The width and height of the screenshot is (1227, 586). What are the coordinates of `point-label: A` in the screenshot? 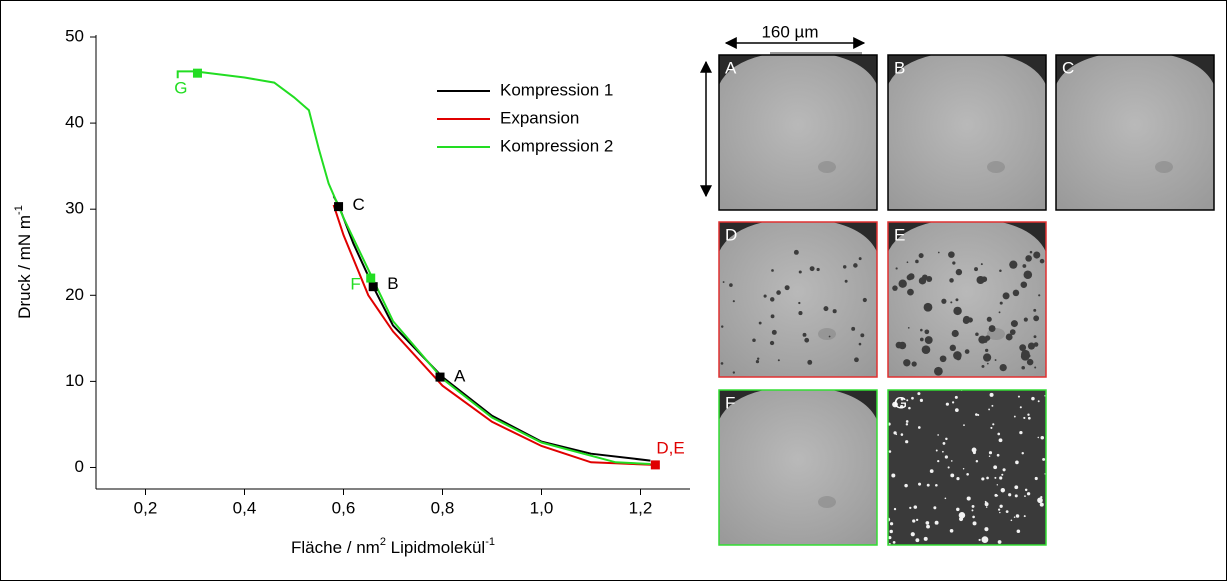 It's located at (460, 376).